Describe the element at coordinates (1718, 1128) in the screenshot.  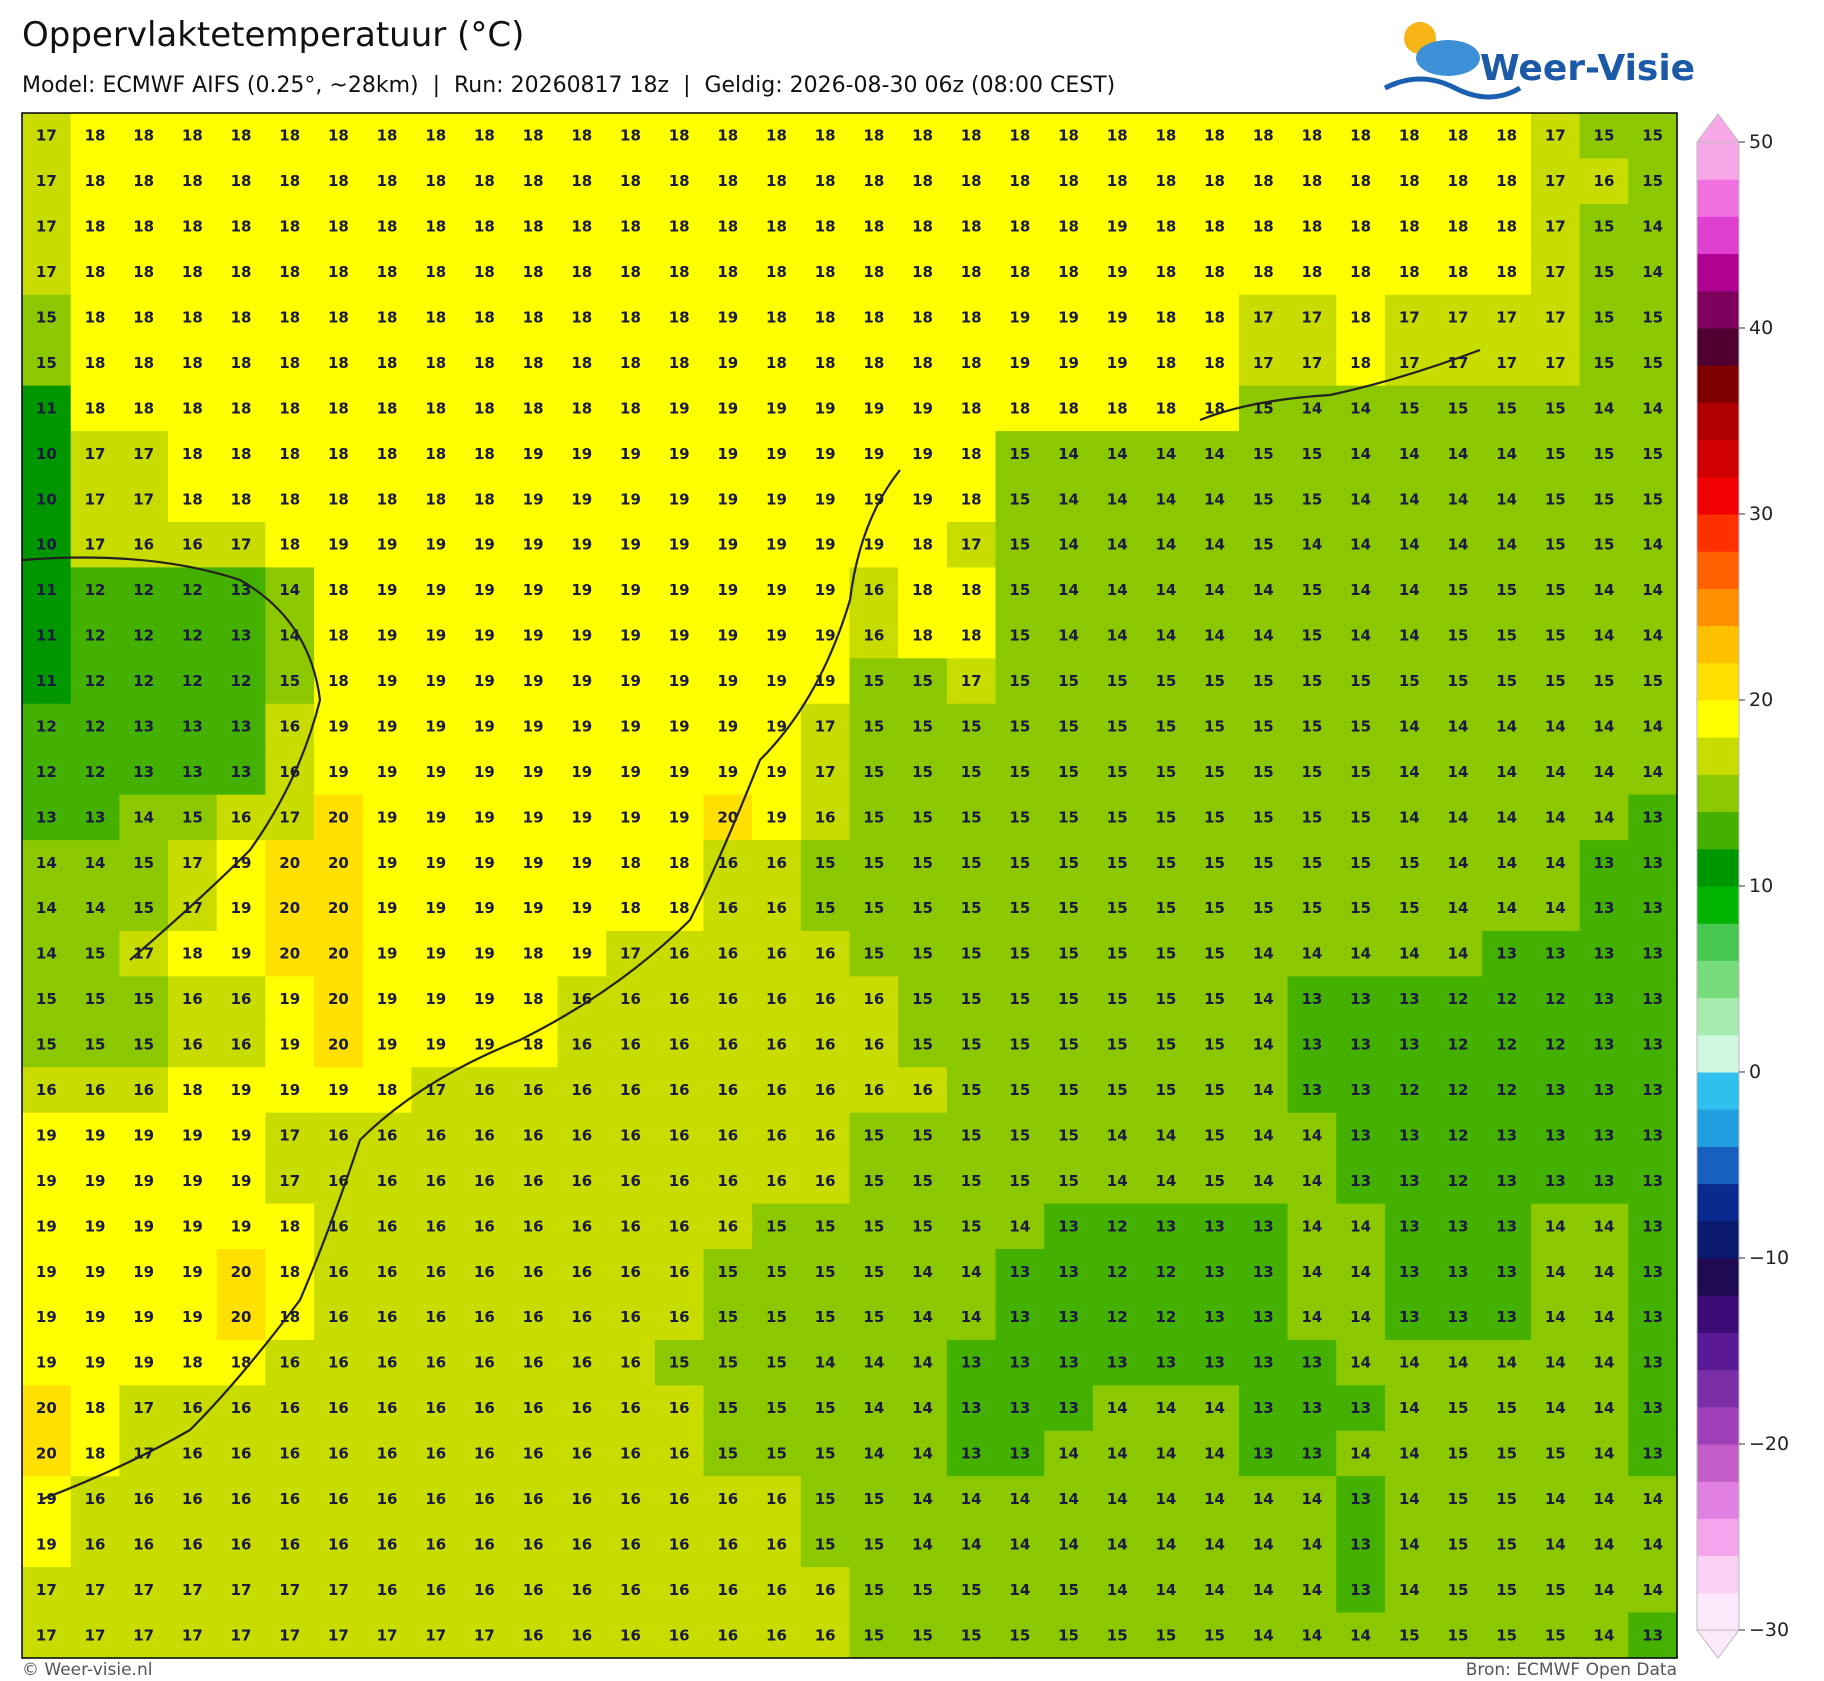
I see `colorbar-segment` at that location.